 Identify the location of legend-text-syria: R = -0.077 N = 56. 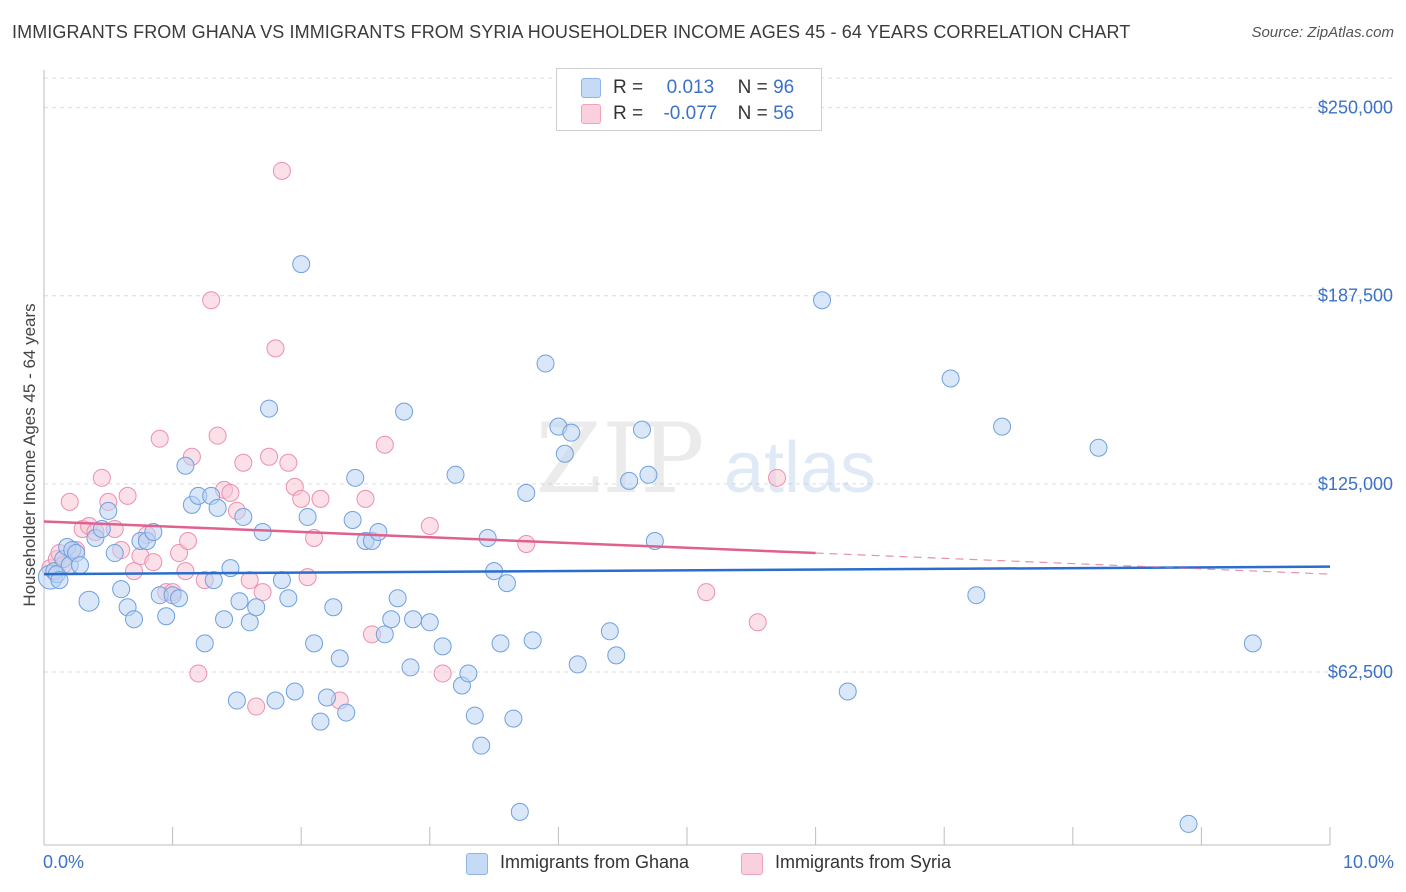
(703, 114).